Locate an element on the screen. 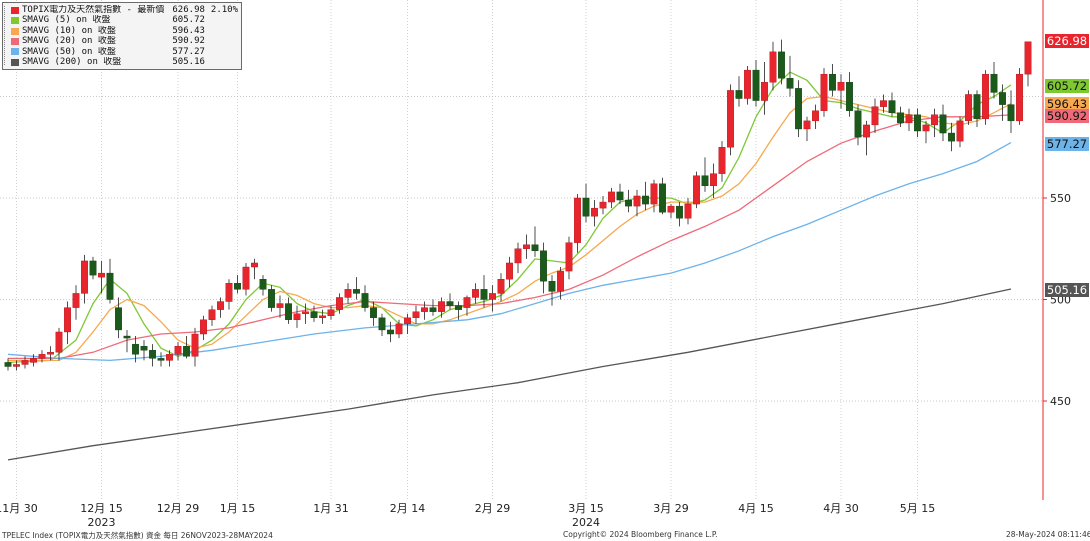 This screenshot has width=1090, height=541. y-tick-label: 450 is located at coordinates (1060, 401).